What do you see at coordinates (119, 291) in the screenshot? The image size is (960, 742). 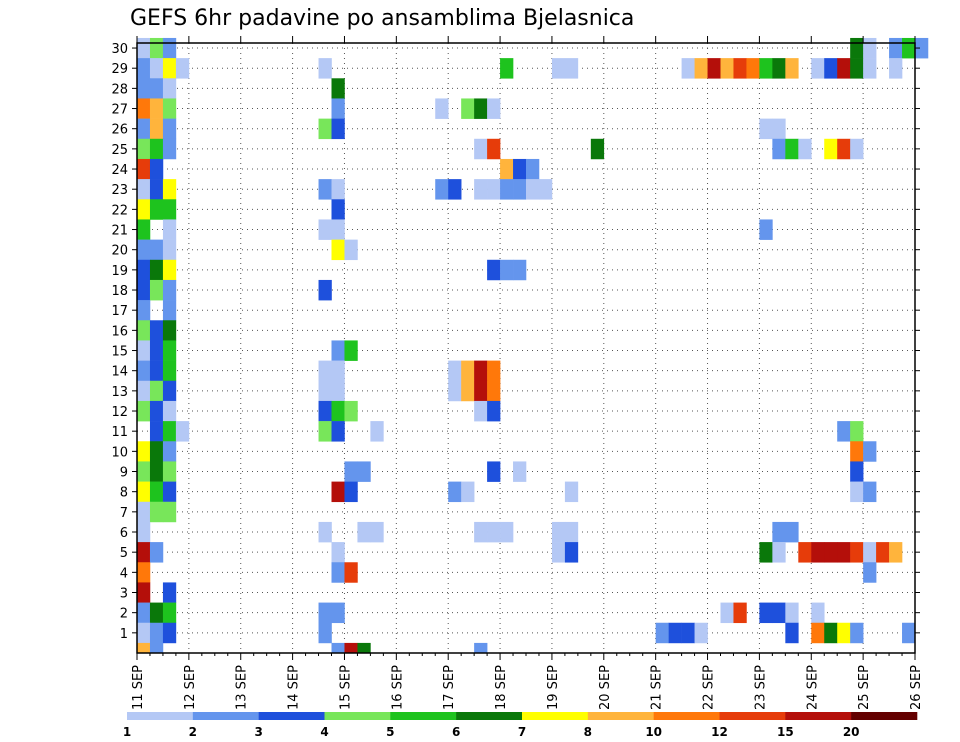 I see `y-tick-label: 18` at bounding box center [119, 291].